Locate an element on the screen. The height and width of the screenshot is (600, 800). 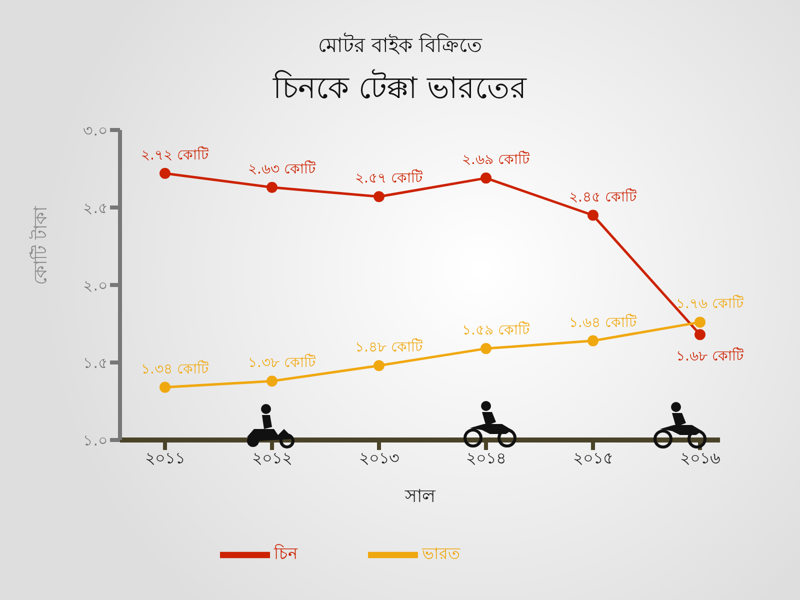
y-tick-label: ২.৫ is located at coordinates (95, 207).